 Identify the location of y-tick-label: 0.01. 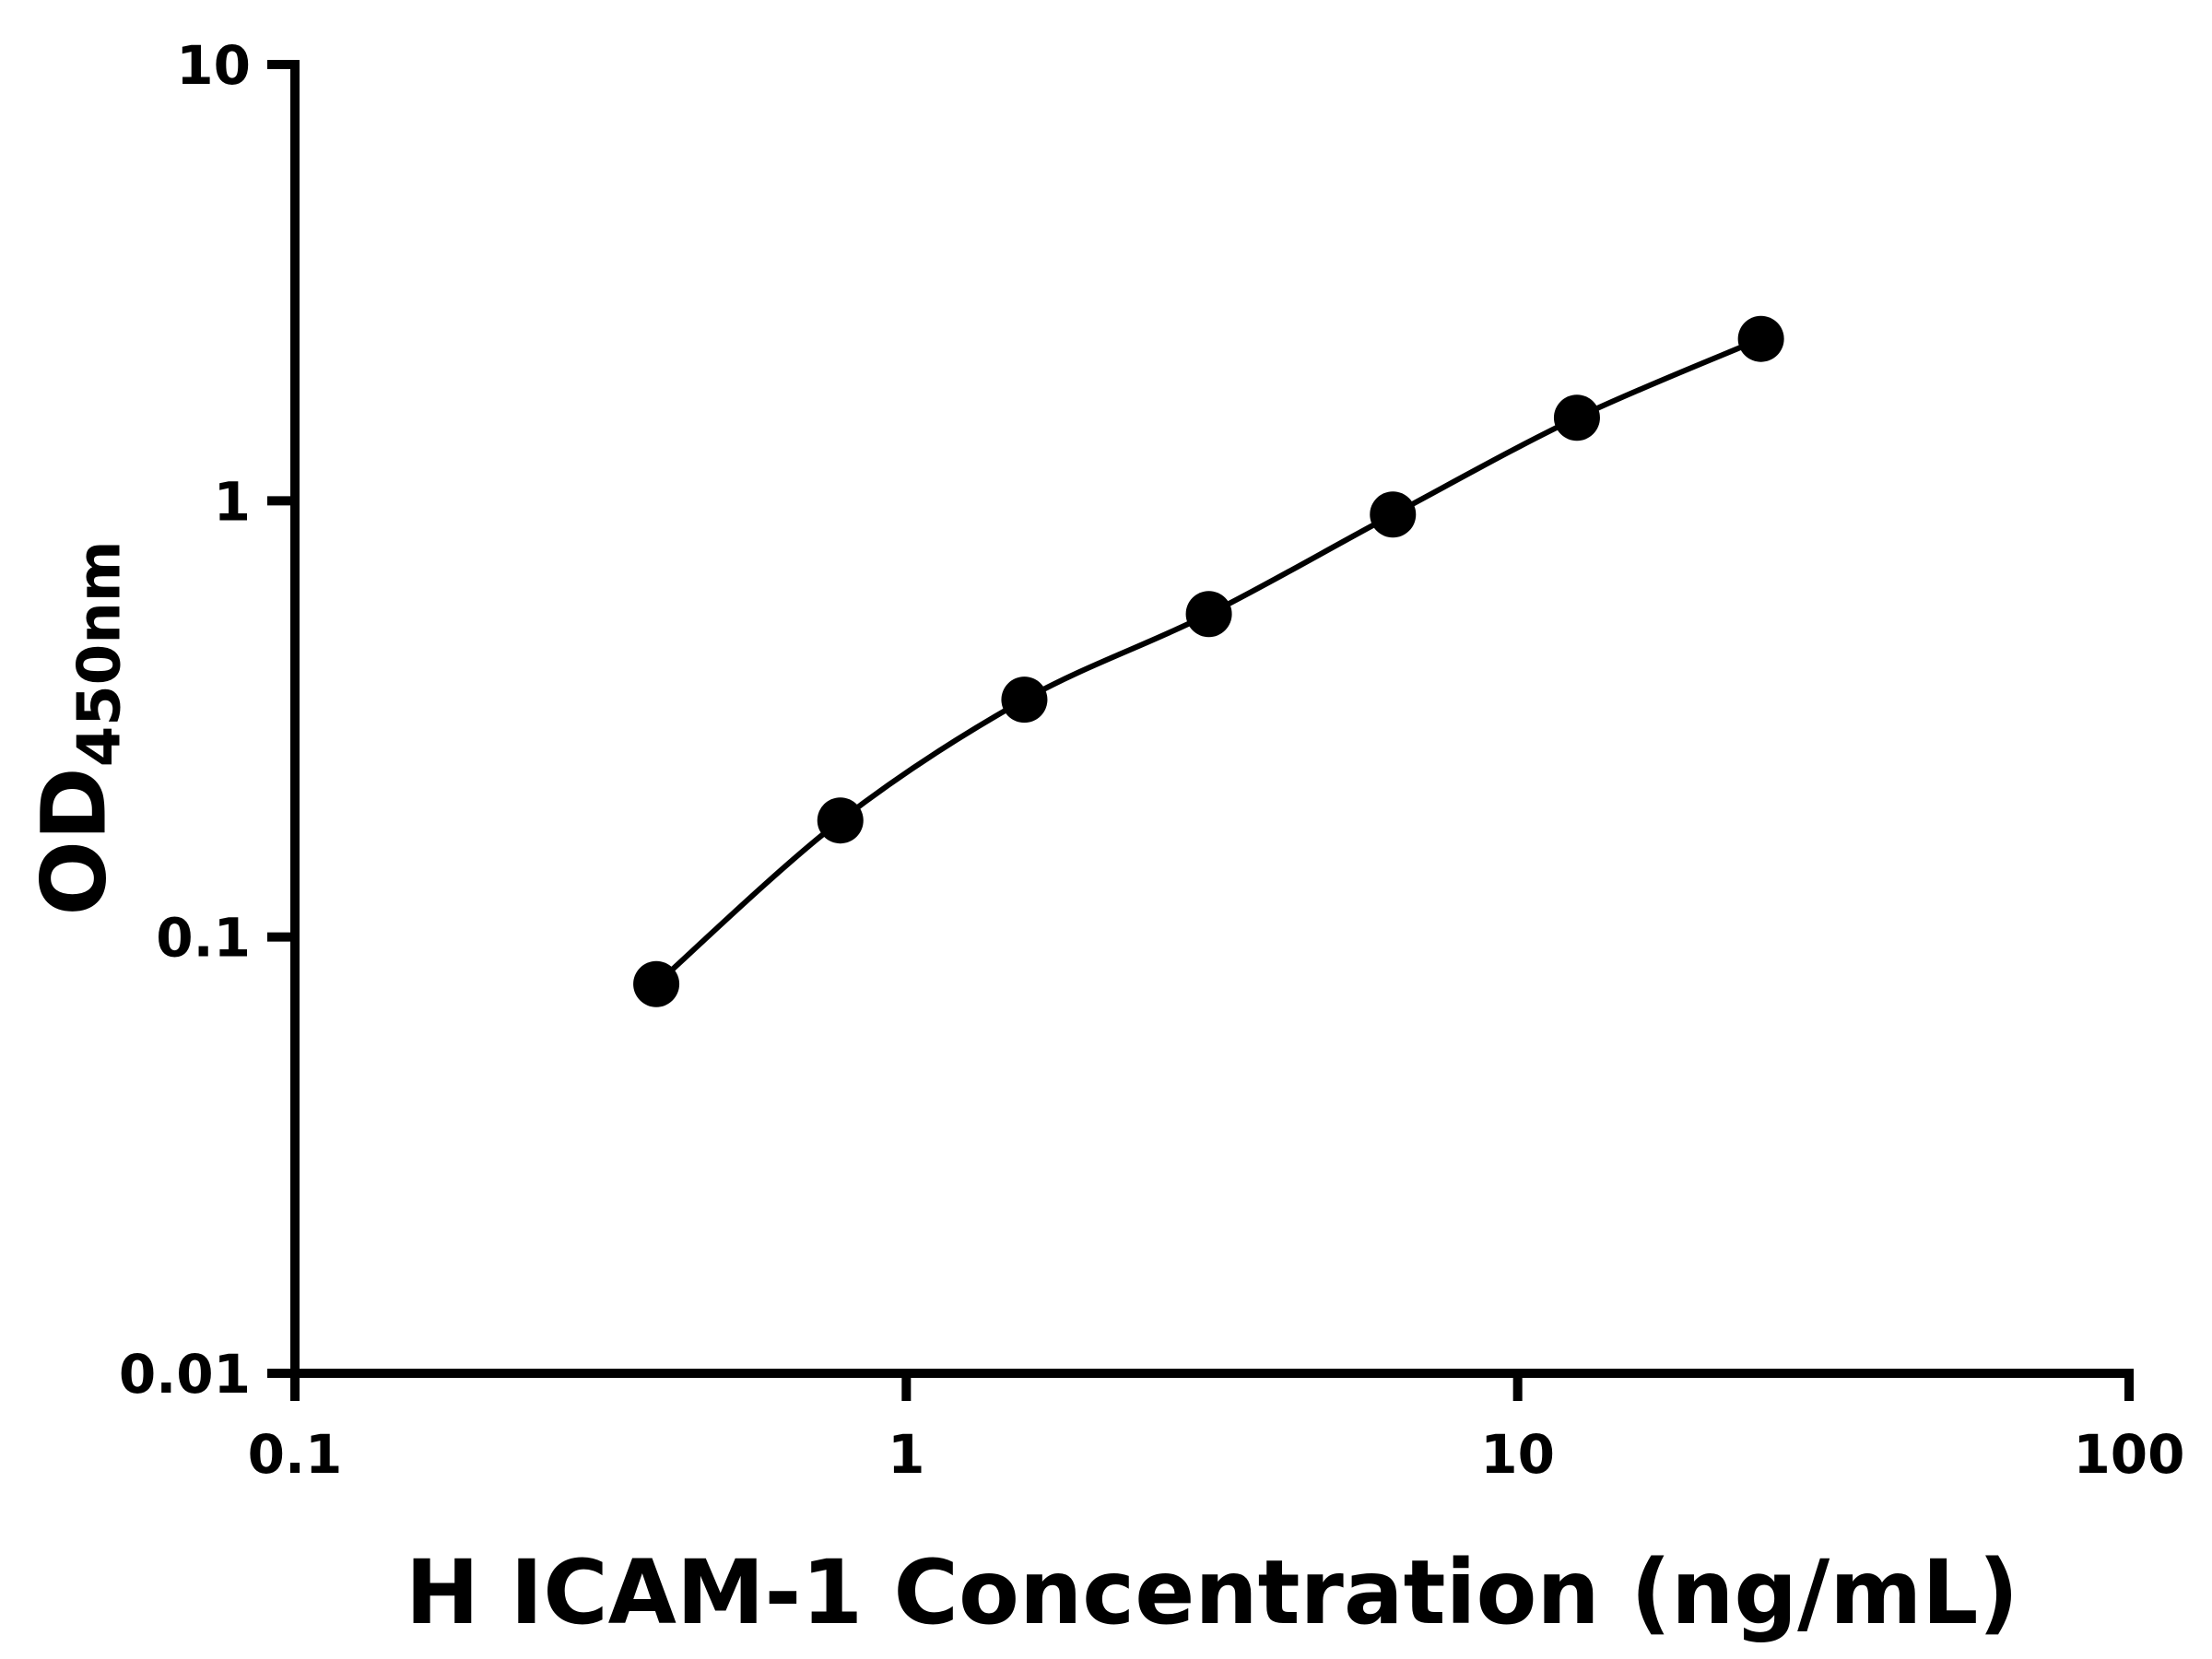
(185, 1374).